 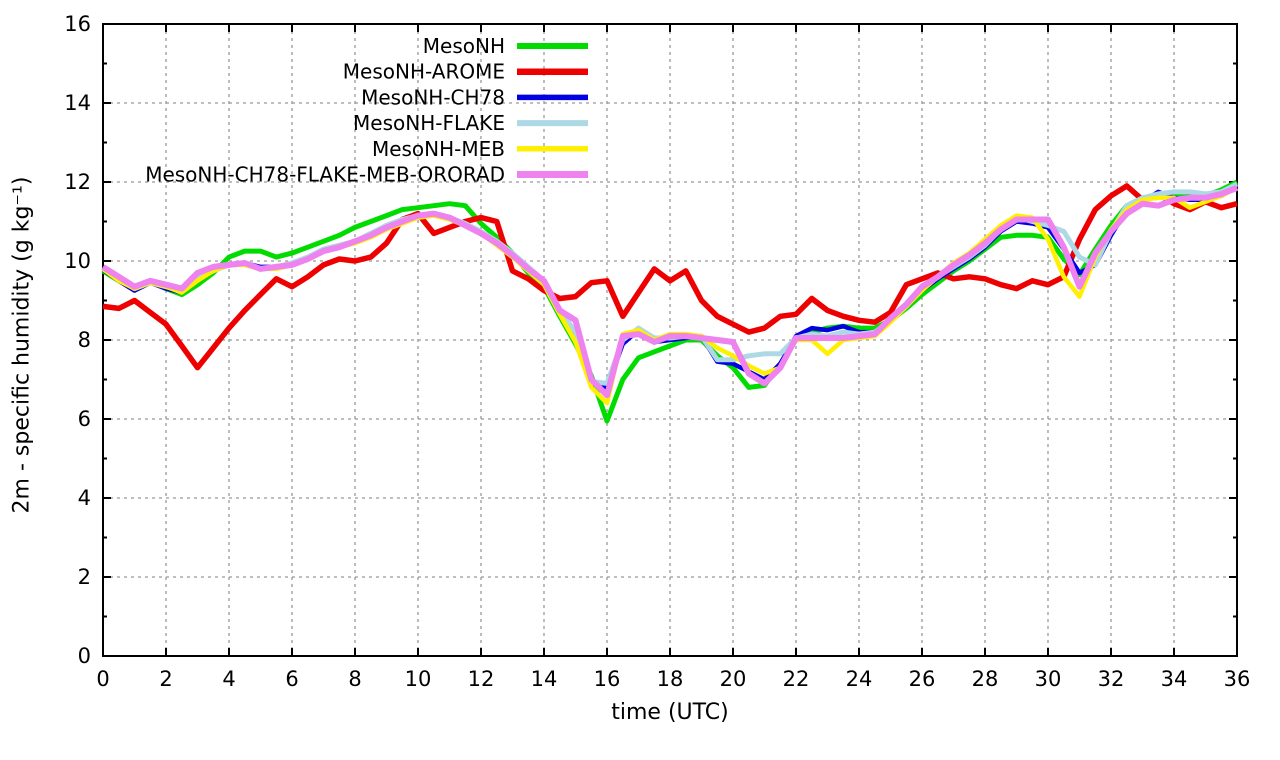 I want to click on y-tick-label: 0, so click(x=84, y=656).